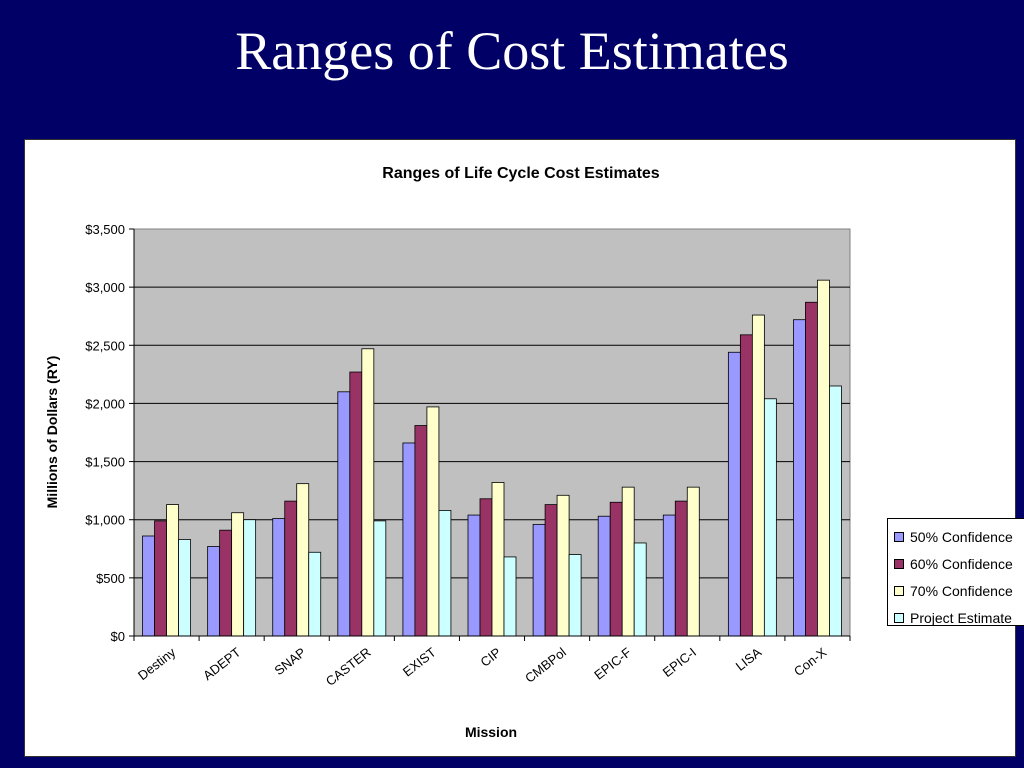 The width and height of the screenshot is (1024, 768). I want to click on legend-item-project: Project Estimate, so click(959, 617).